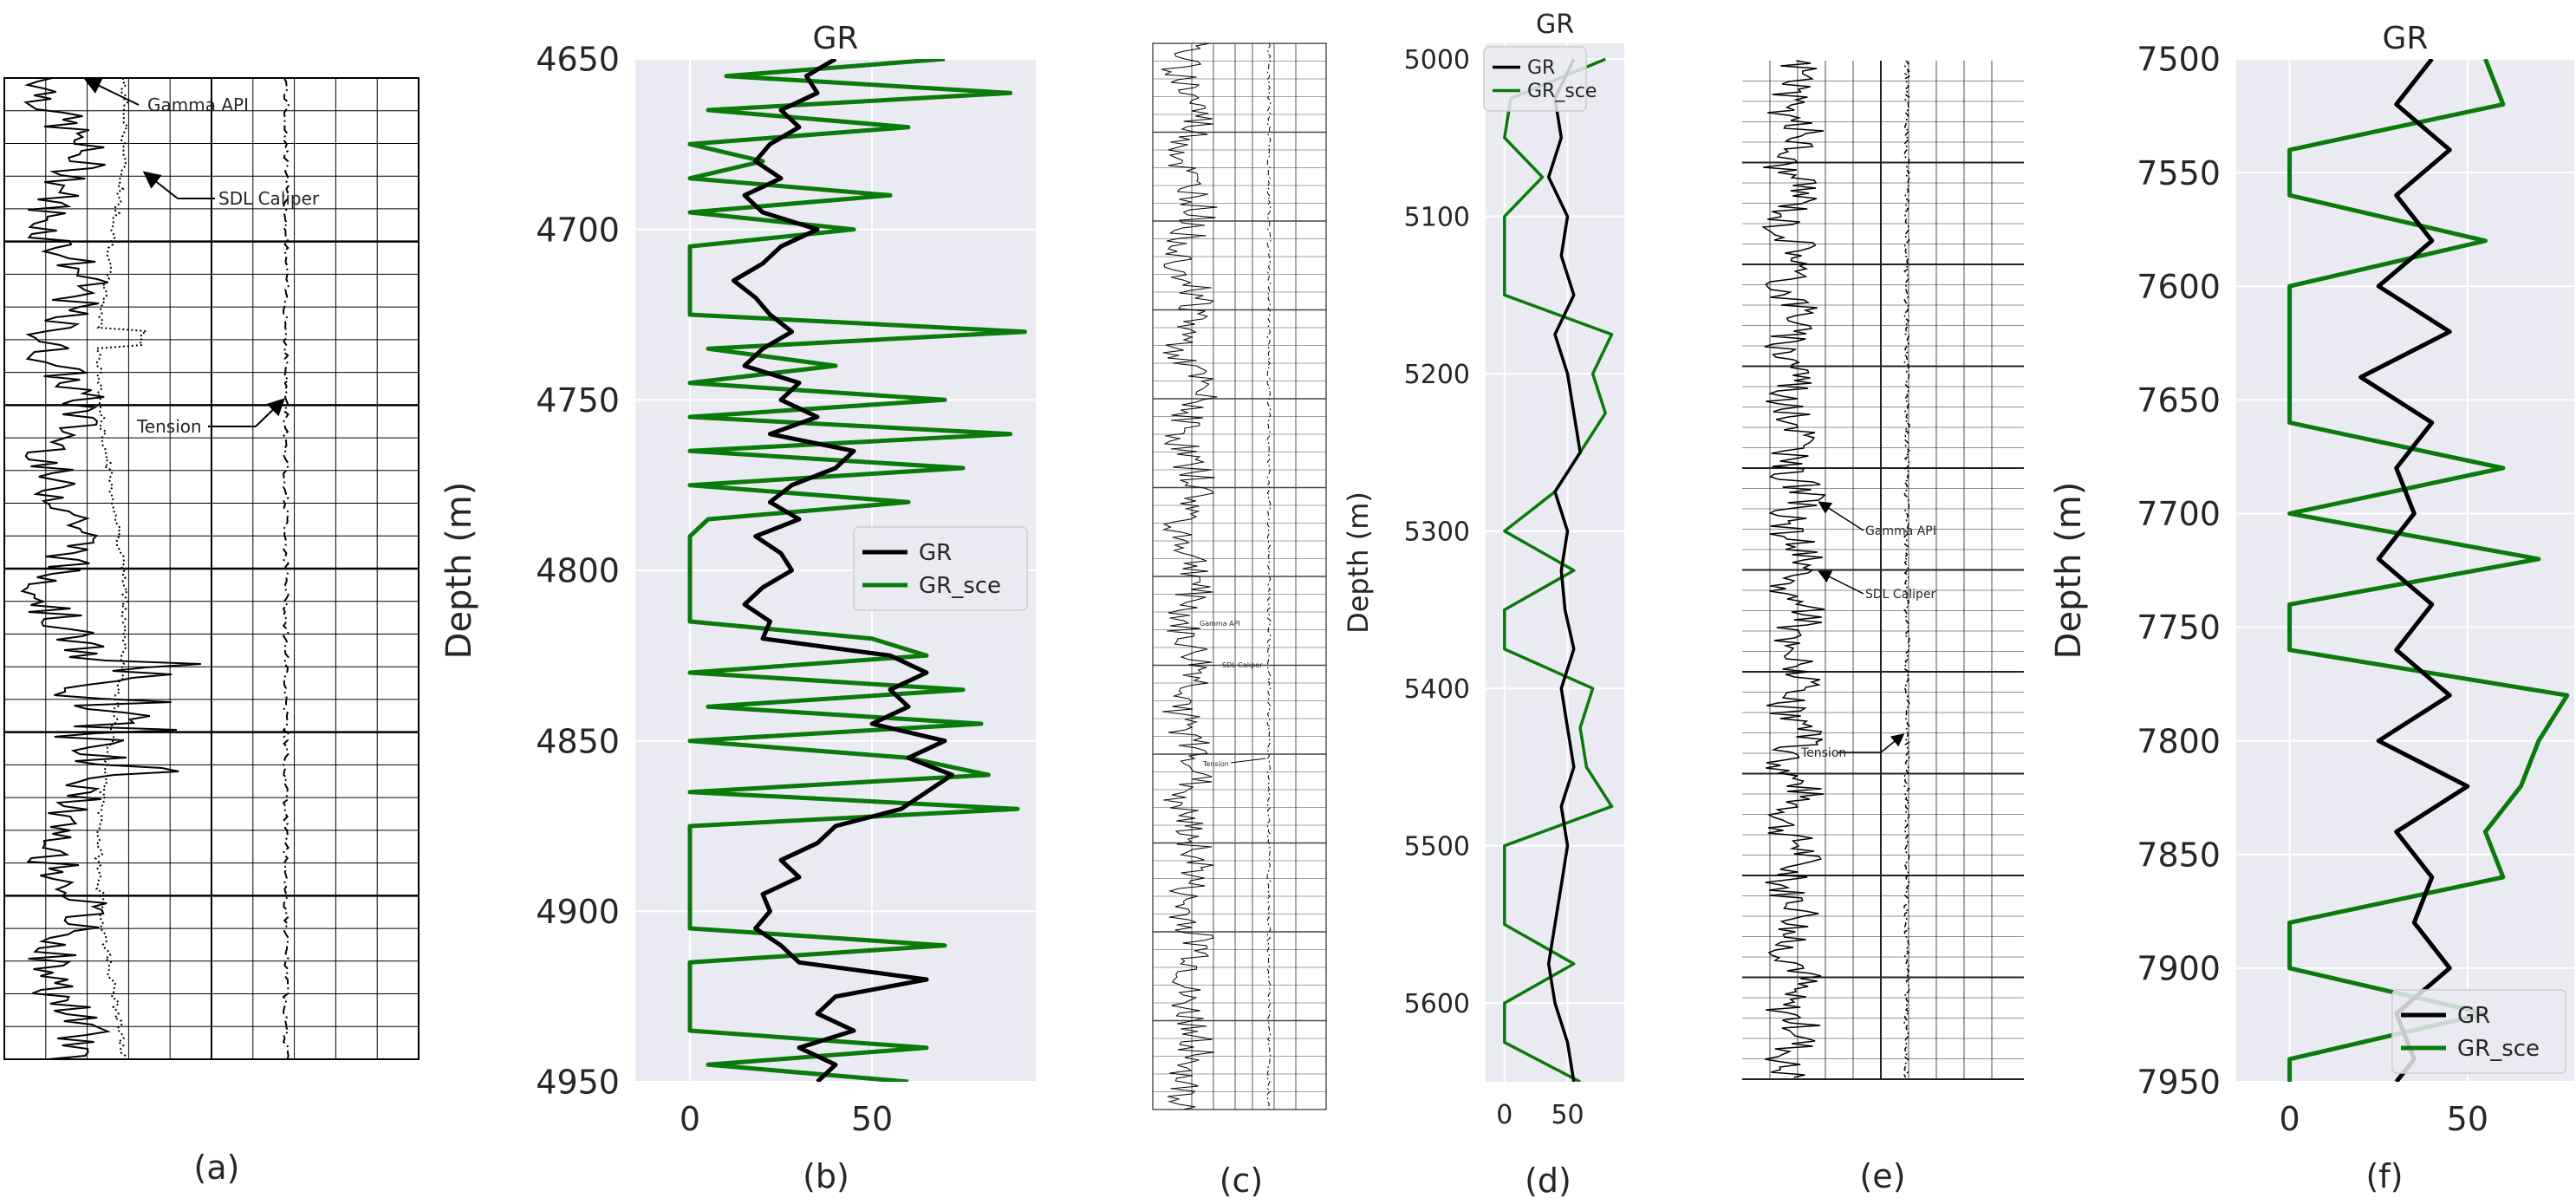 The width and height of the screenshot is (2576, 1204). I want to click on y-tick-label: 7900, so click(2179, 969).